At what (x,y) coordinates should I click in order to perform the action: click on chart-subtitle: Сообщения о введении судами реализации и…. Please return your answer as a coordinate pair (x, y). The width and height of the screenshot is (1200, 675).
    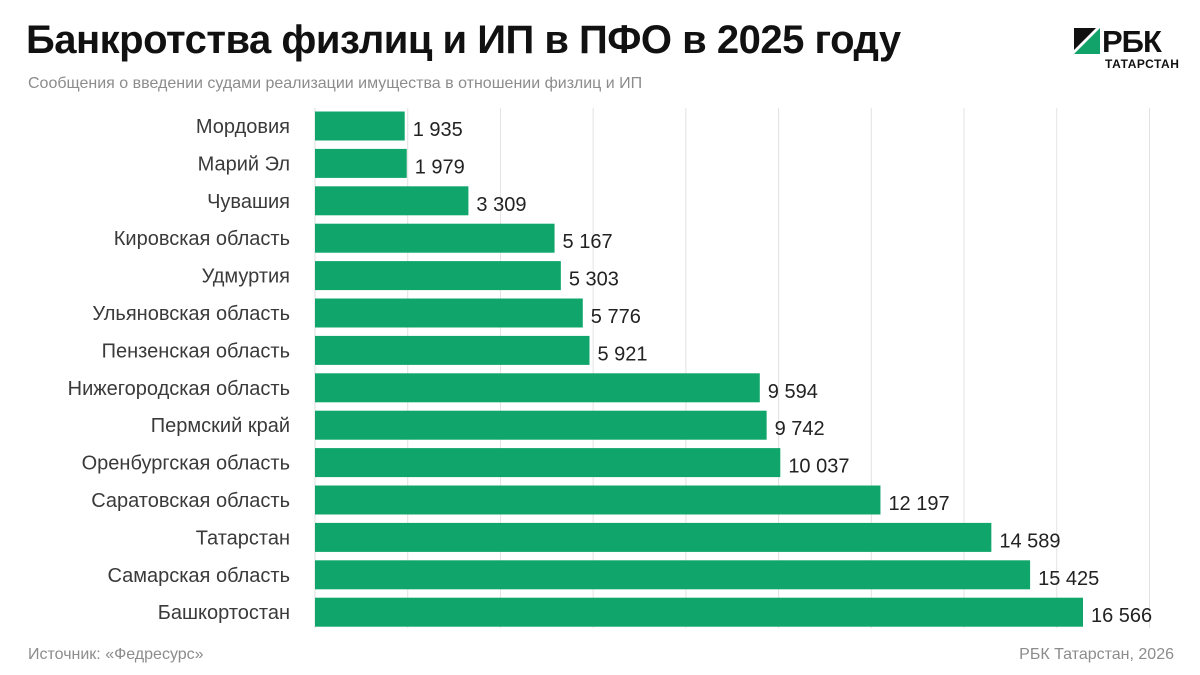
    Looking at the image, I should click on (335, 83).